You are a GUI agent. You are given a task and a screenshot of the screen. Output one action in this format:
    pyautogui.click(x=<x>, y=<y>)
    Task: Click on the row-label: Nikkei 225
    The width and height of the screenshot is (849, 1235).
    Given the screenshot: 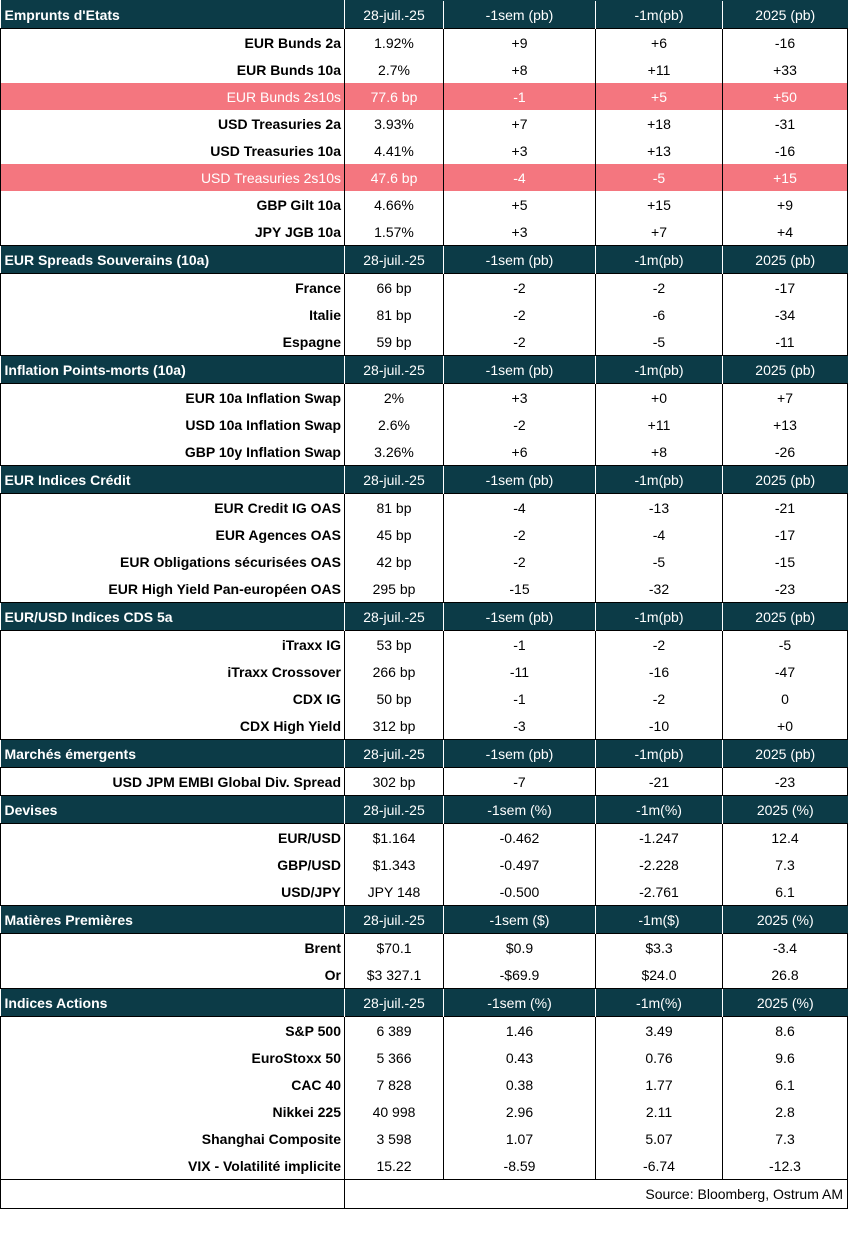 What is the action you would take?
    pyautogui.click(x=172, y=1111)
    